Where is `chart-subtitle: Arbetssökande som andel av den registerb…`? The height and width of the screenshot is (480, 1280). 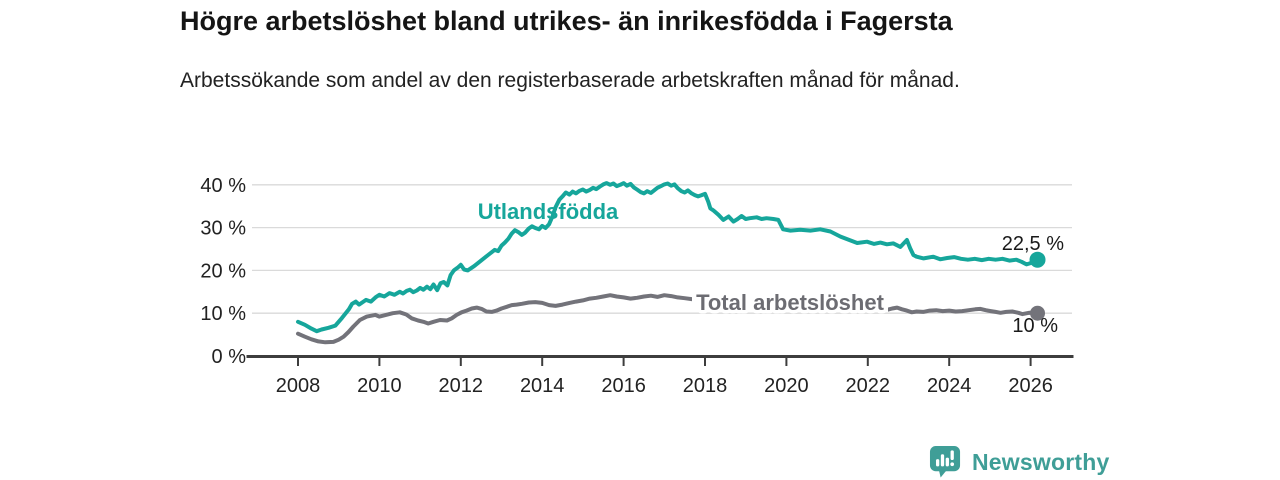 chart-subtitle: Arbetssökande som andel av den registerb… is located at coordinates (570, 80).